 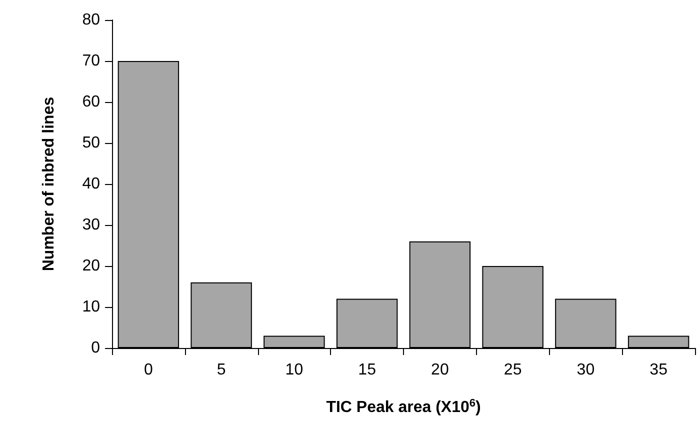 What do you see at coordinates (91, 184) in the screenshot?
I see `y-tick-label: 40` at bounding box center [91, 184].